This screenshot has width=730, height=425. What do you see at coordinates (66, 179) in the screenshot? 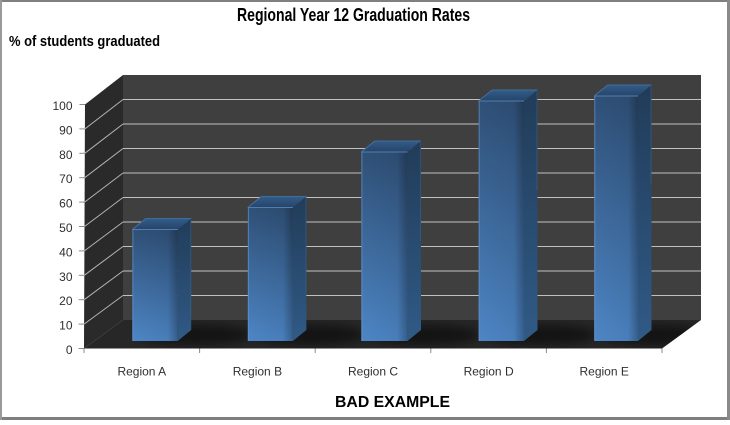
I see `svg-text: 70` at bounding box center [66, 179].